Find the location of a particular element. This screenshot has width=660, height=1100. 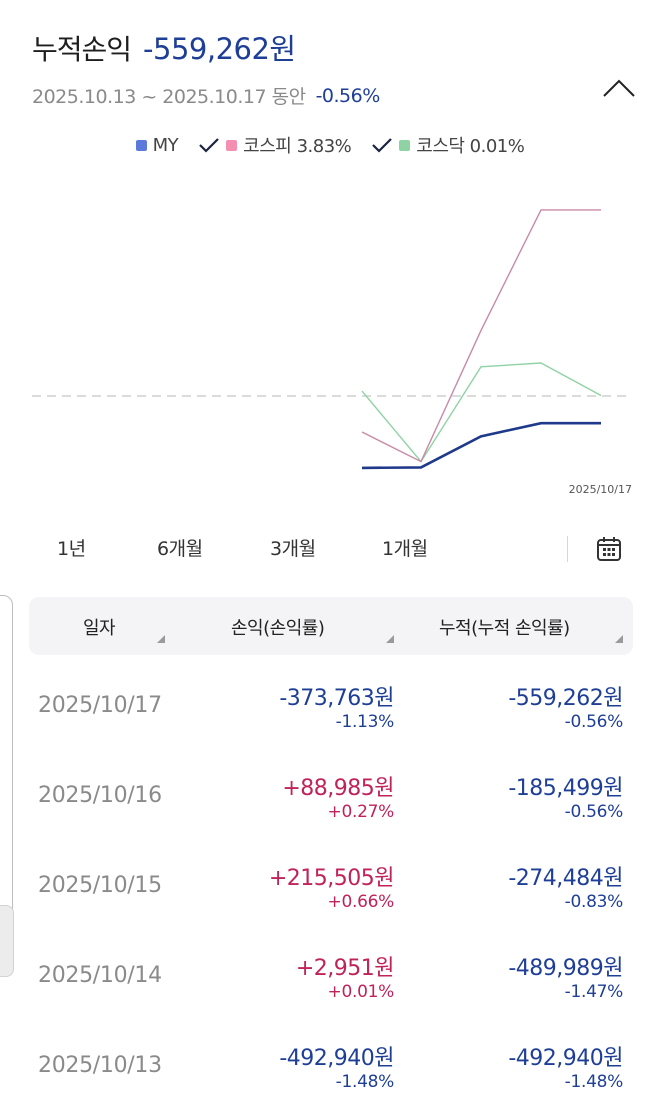

legend-item-my: MY is located at coordinates (157, 145).